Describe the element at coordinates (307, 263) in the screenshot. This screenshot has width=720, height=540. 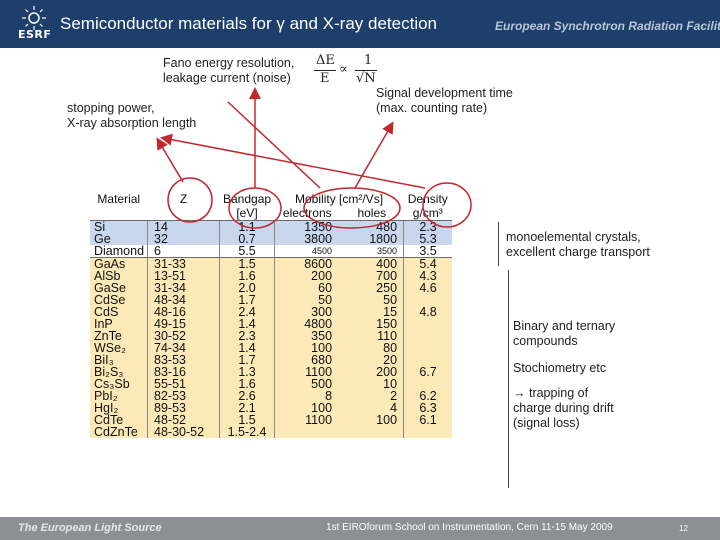
I see `cell-electrons: 8600` at that location.